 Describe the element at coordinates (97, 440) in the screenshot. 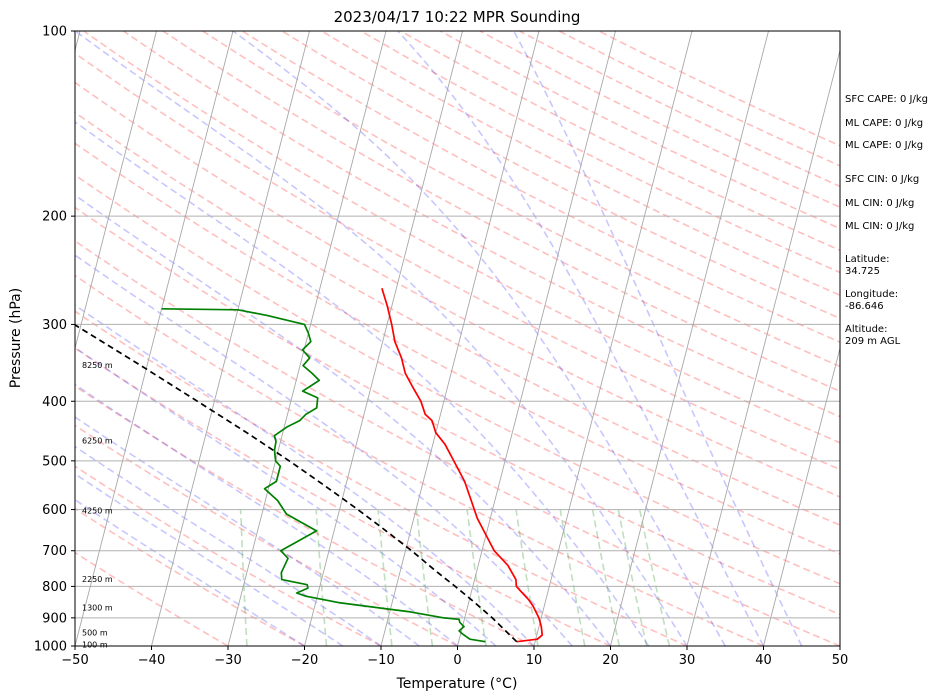

I see `height-label: 6250 m` at that location.